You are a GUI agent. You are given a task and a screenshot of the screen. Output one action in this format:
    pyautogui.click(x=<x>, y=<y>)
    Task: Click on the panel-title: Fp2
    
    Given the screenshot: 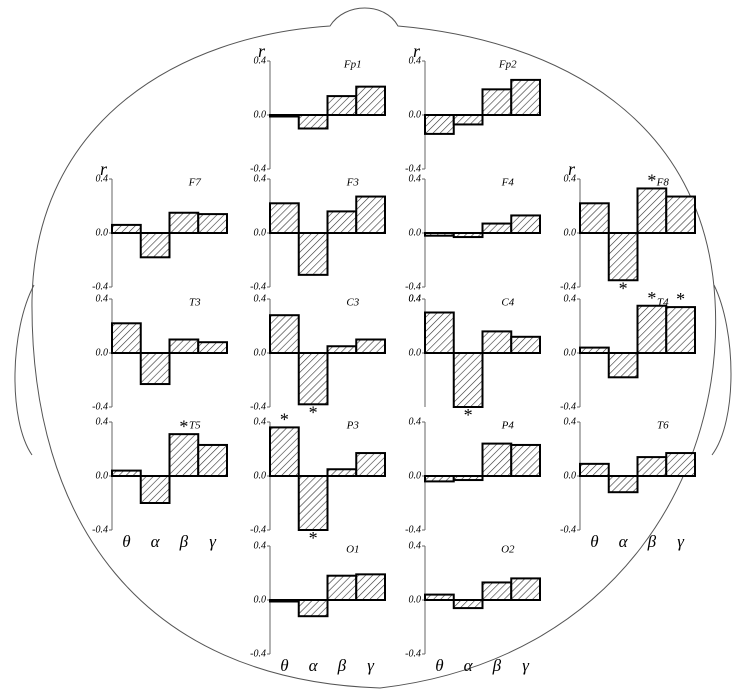 What is the action you would take?
    pyautogui.click(x=507, y=65)
    